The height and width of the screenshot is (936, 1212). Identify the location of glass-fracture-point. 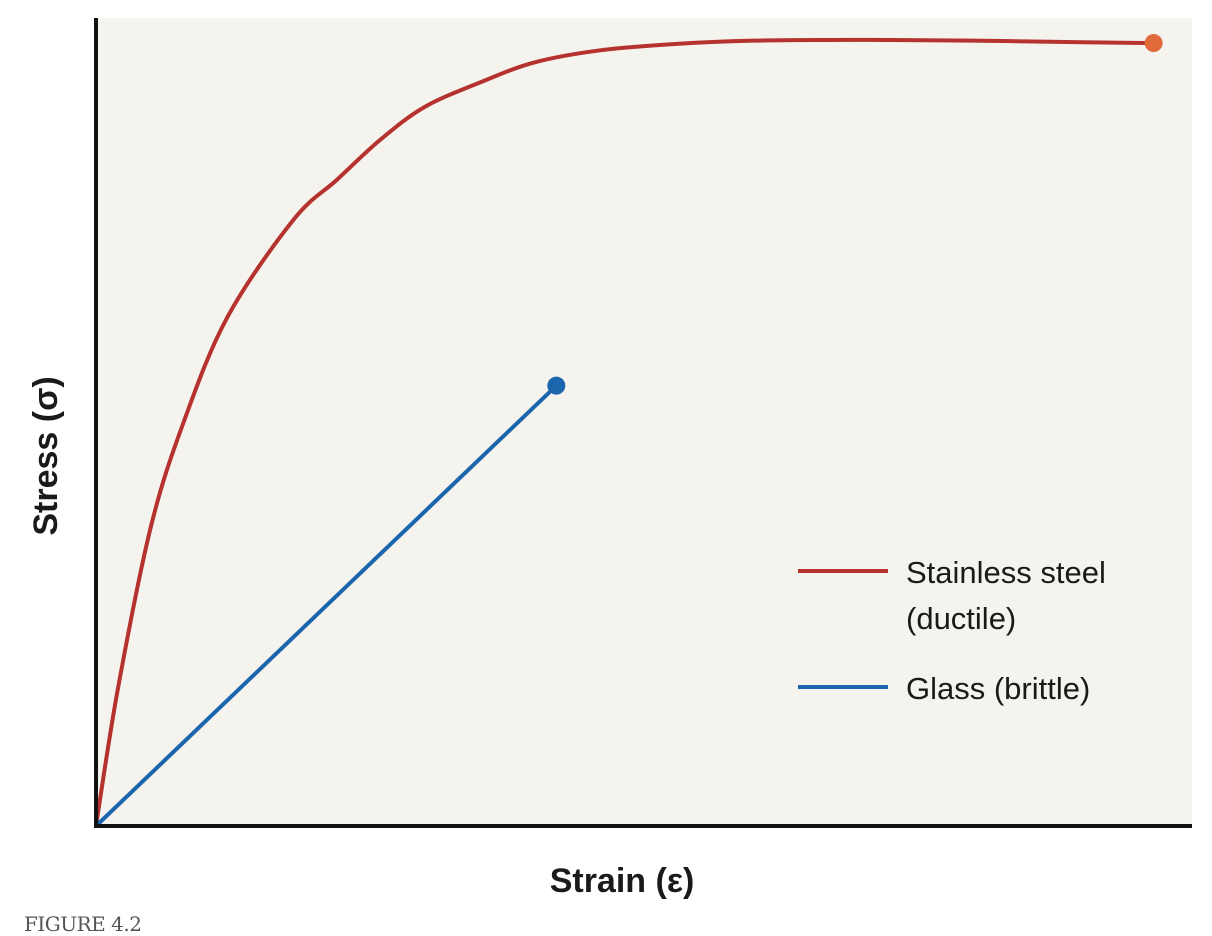
(556, 385).